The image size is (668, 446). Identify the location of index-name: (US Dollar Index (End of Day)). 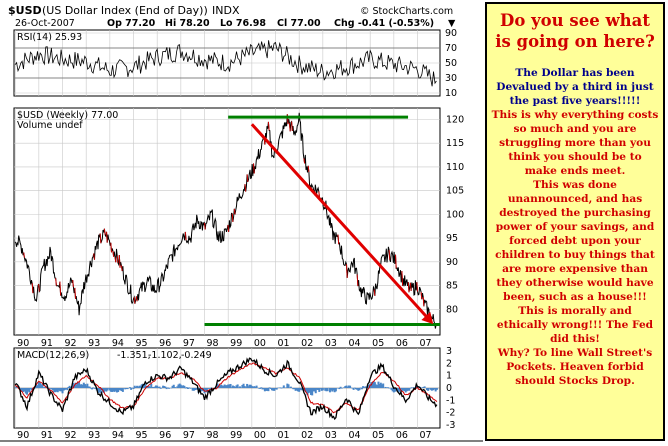
(125, 10).